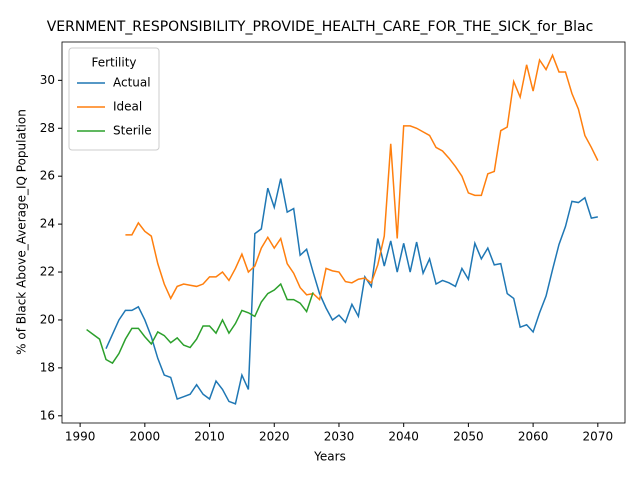 This screenshot has height=480, width=640. Describe the element at coordinates (209, 437) in the screenshot. I see `x-tick-label: 2010` at that location.